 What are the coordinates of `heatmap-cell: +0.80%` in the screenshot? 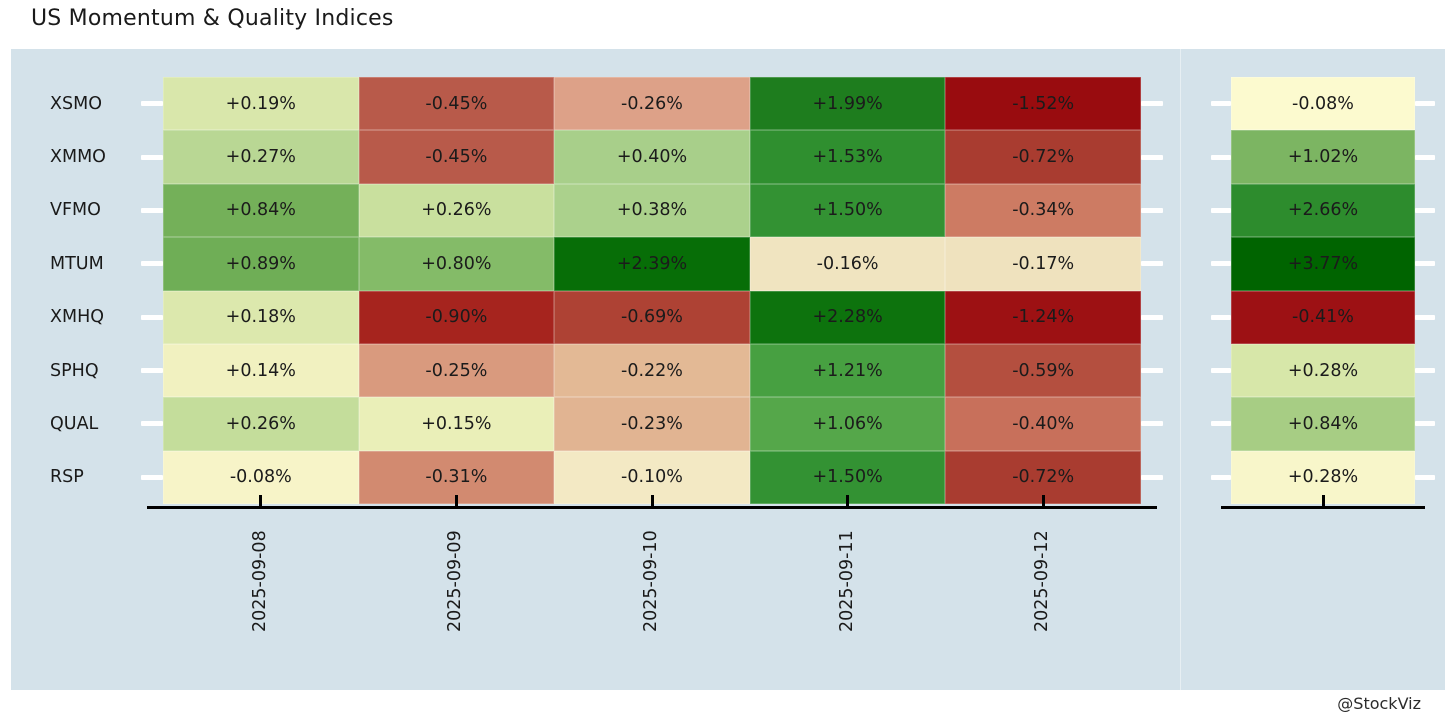 It's located at (456, 264).